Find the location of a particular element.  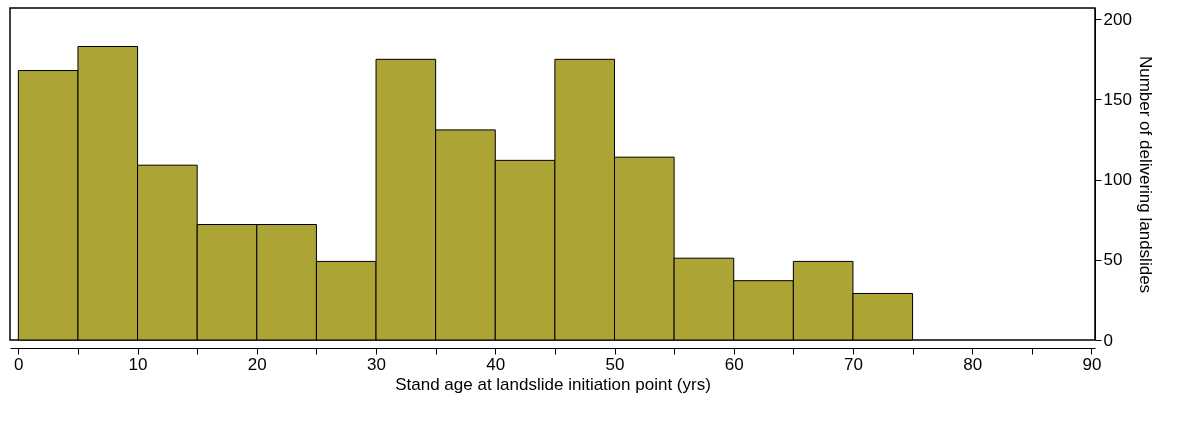

x-tick-label: 80 is located at coordinates (973, 364).